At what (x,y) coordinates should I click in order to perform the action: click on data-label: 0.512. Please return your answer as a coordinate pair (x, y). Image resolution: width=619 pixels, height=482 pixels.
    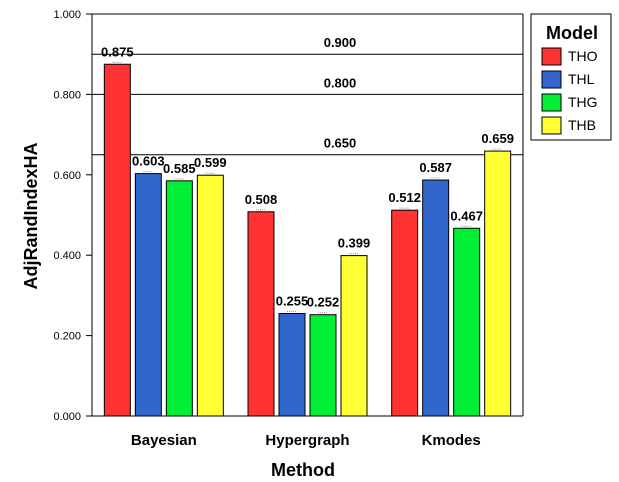
    Looking at the image, I should click on (404, 197).